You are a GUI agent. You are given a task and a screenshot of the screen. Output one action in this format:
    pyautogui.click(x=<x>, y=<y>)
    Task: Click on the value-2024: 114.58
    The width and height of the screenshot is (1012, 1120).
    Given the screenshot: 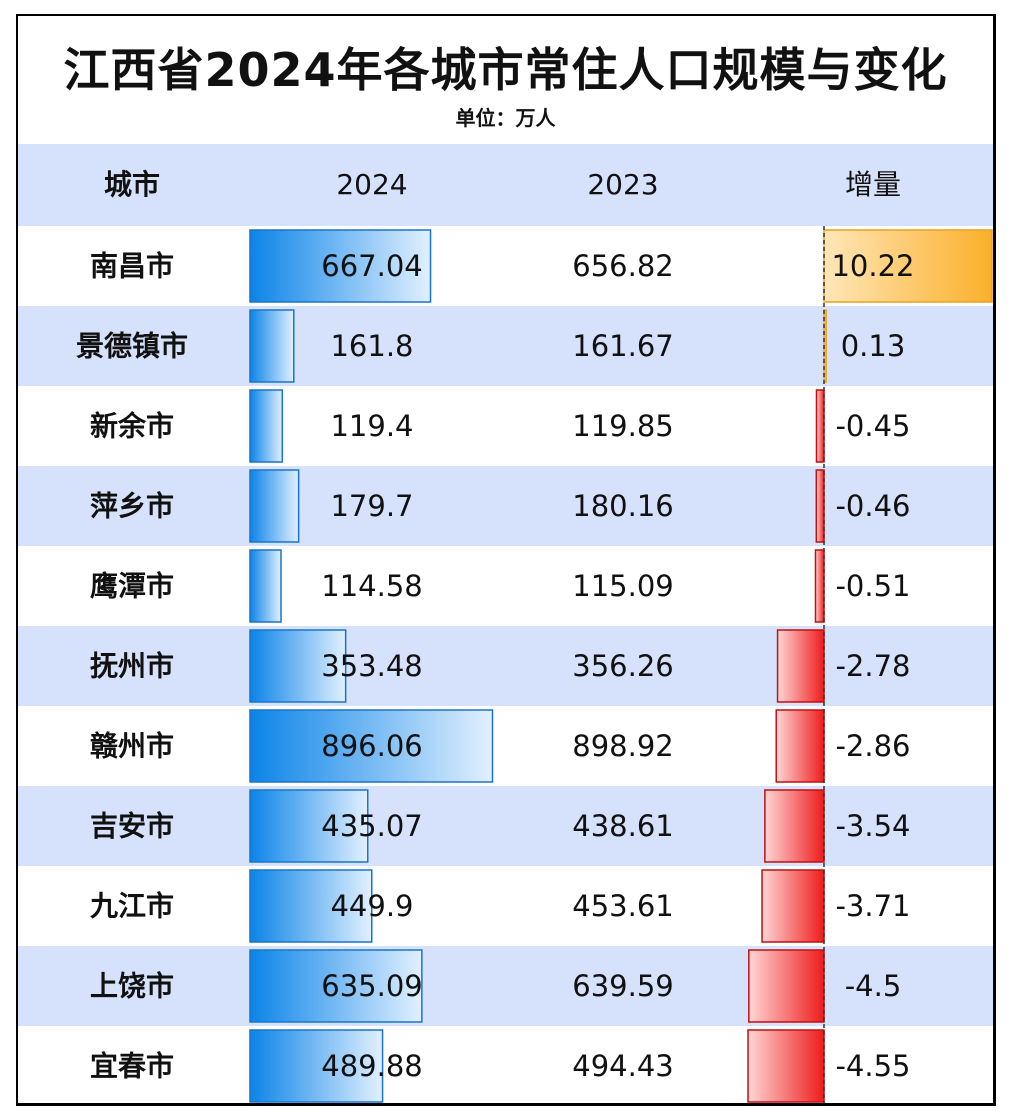 What is the action you would take?
    pyautogui.click(x=371, y=586)
    